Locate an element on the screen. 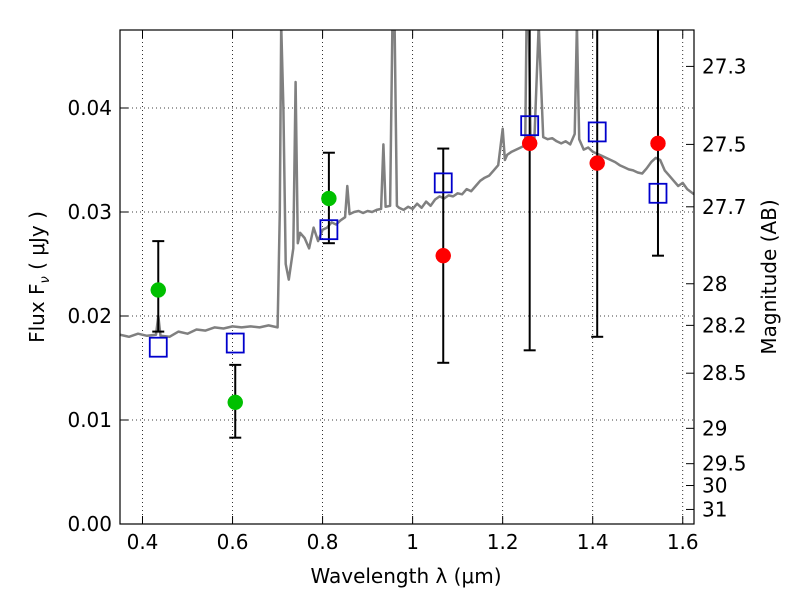 The image size is (800, 600). y-tick-label: 0.00 is located at coordinates (89, 524).